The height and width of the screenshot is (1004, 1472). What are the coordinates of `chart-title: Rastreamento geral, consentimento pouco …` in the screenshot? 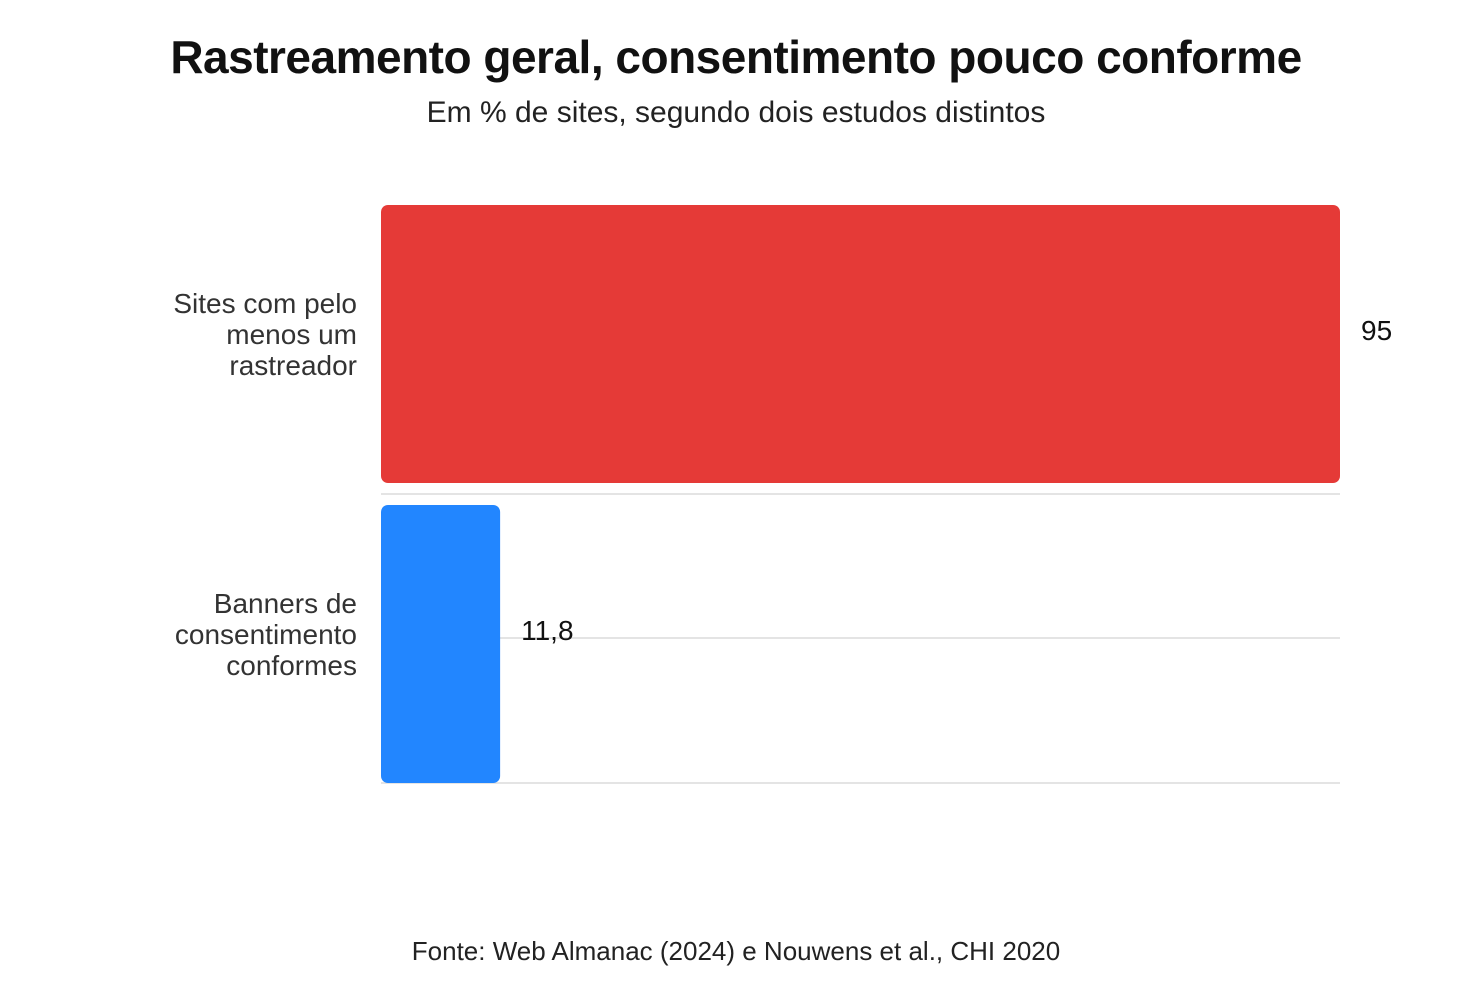 It's located at (736, 57).